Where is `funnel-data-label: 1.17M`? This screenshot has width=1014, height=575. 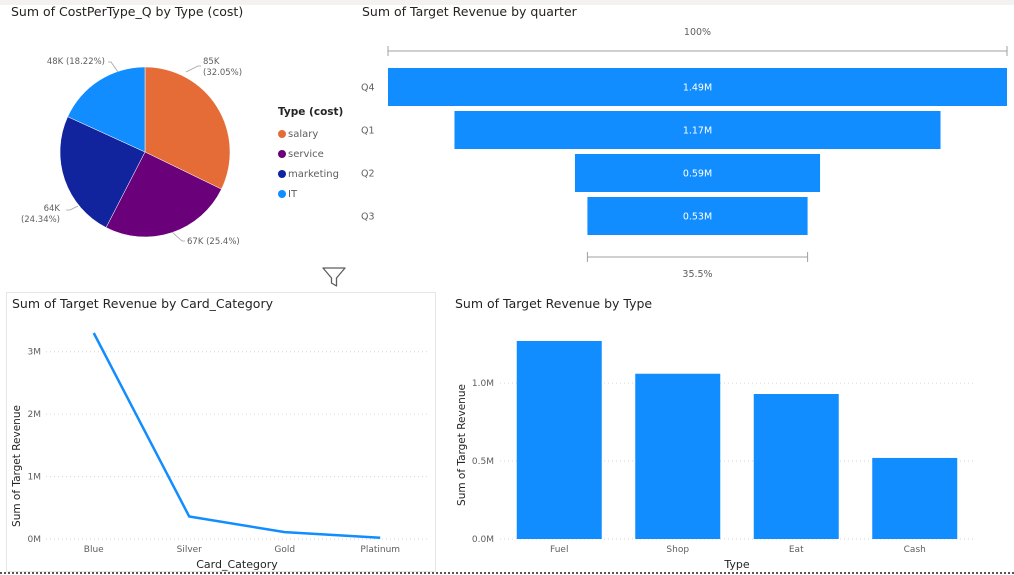
funnel-data-label: 1.17M is located at coordinates (697, 131).